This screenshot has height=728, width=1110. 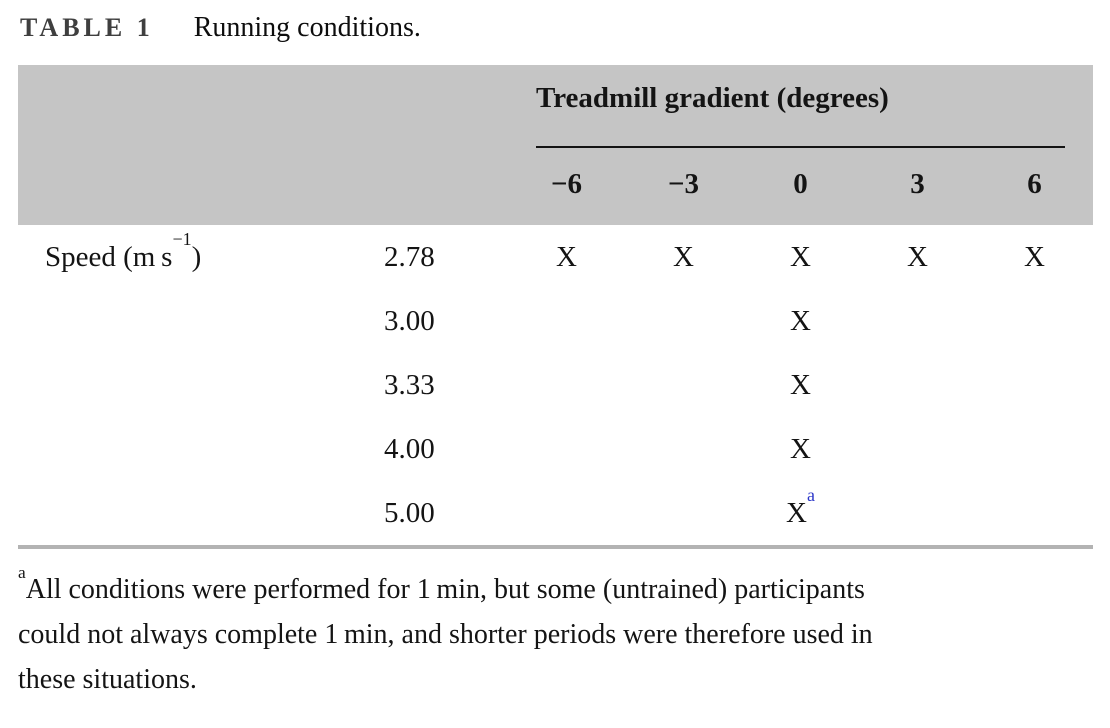 I want to click on footnote-marker-superscript: a, so click(x=810, y=494).